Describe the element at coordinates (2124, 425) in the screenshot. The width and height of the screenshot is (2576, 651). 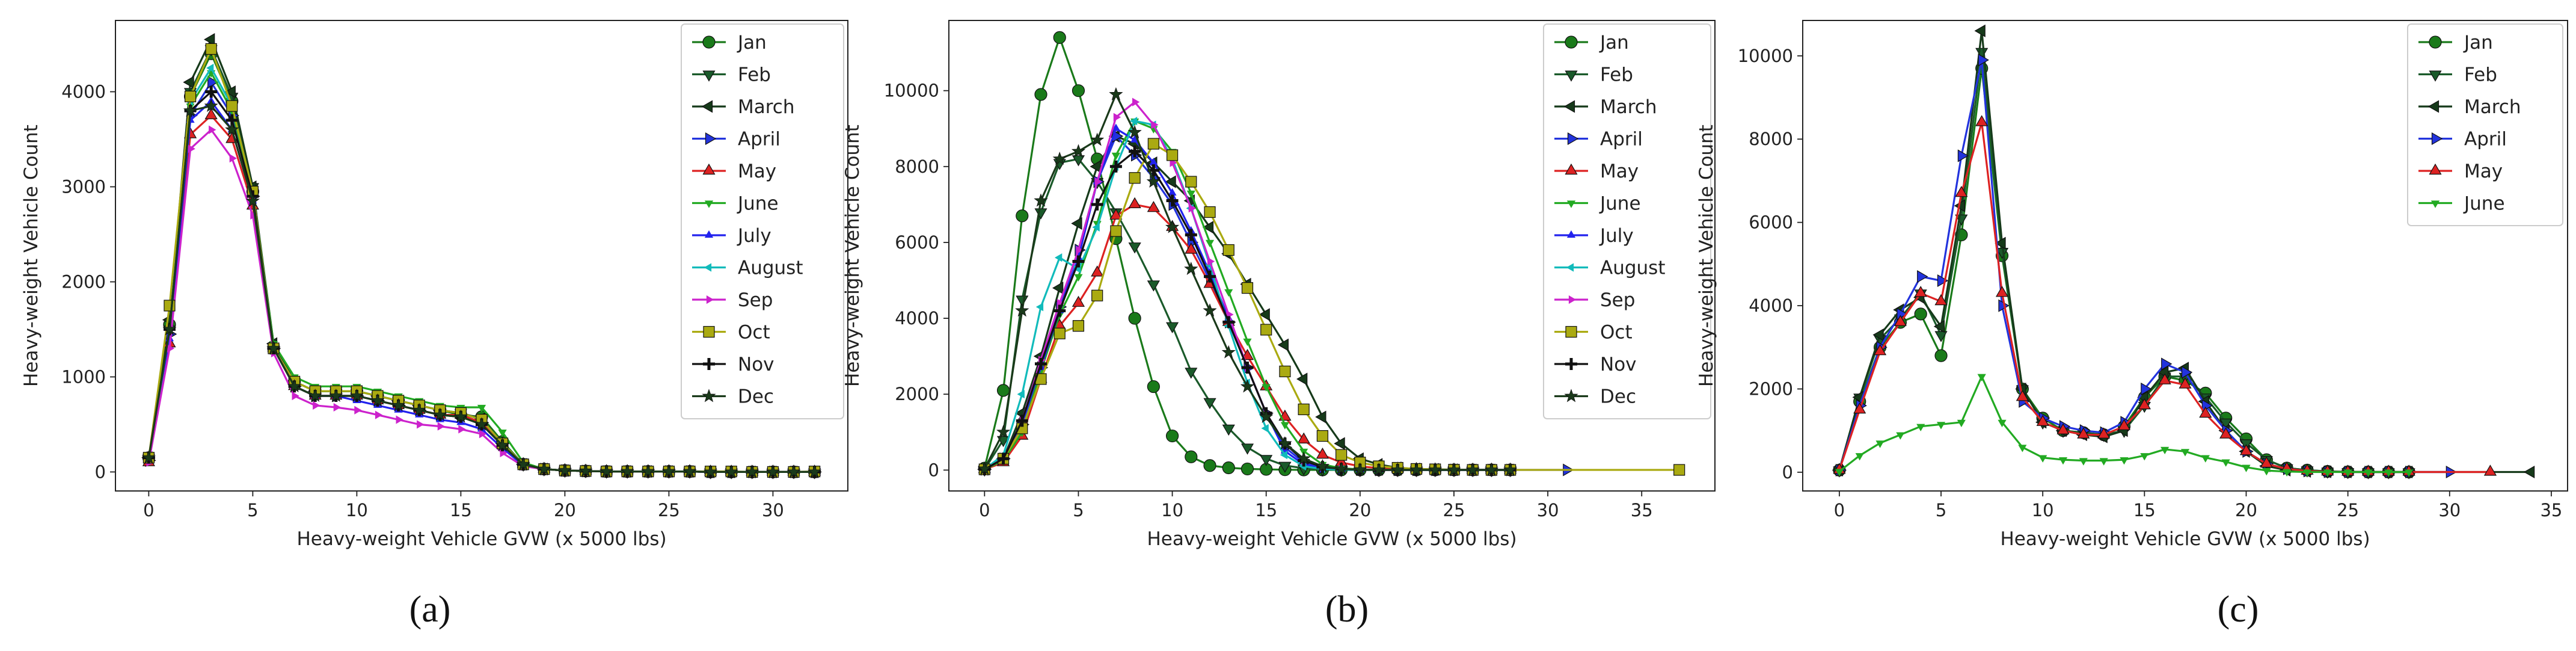
I see `series-june` at that location.